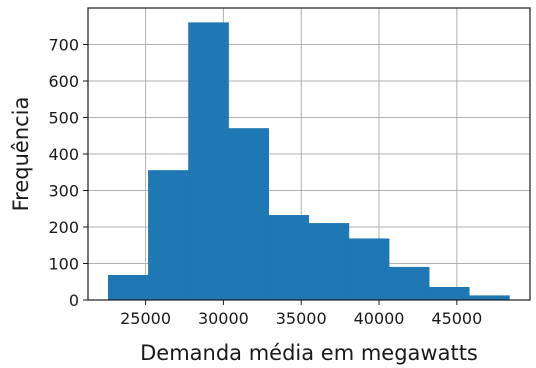 This screenshot has width=536, height=368. Describe the element at coordinates (63, 118) in the screenshot. I see `y-tick-label: 500` at that location.